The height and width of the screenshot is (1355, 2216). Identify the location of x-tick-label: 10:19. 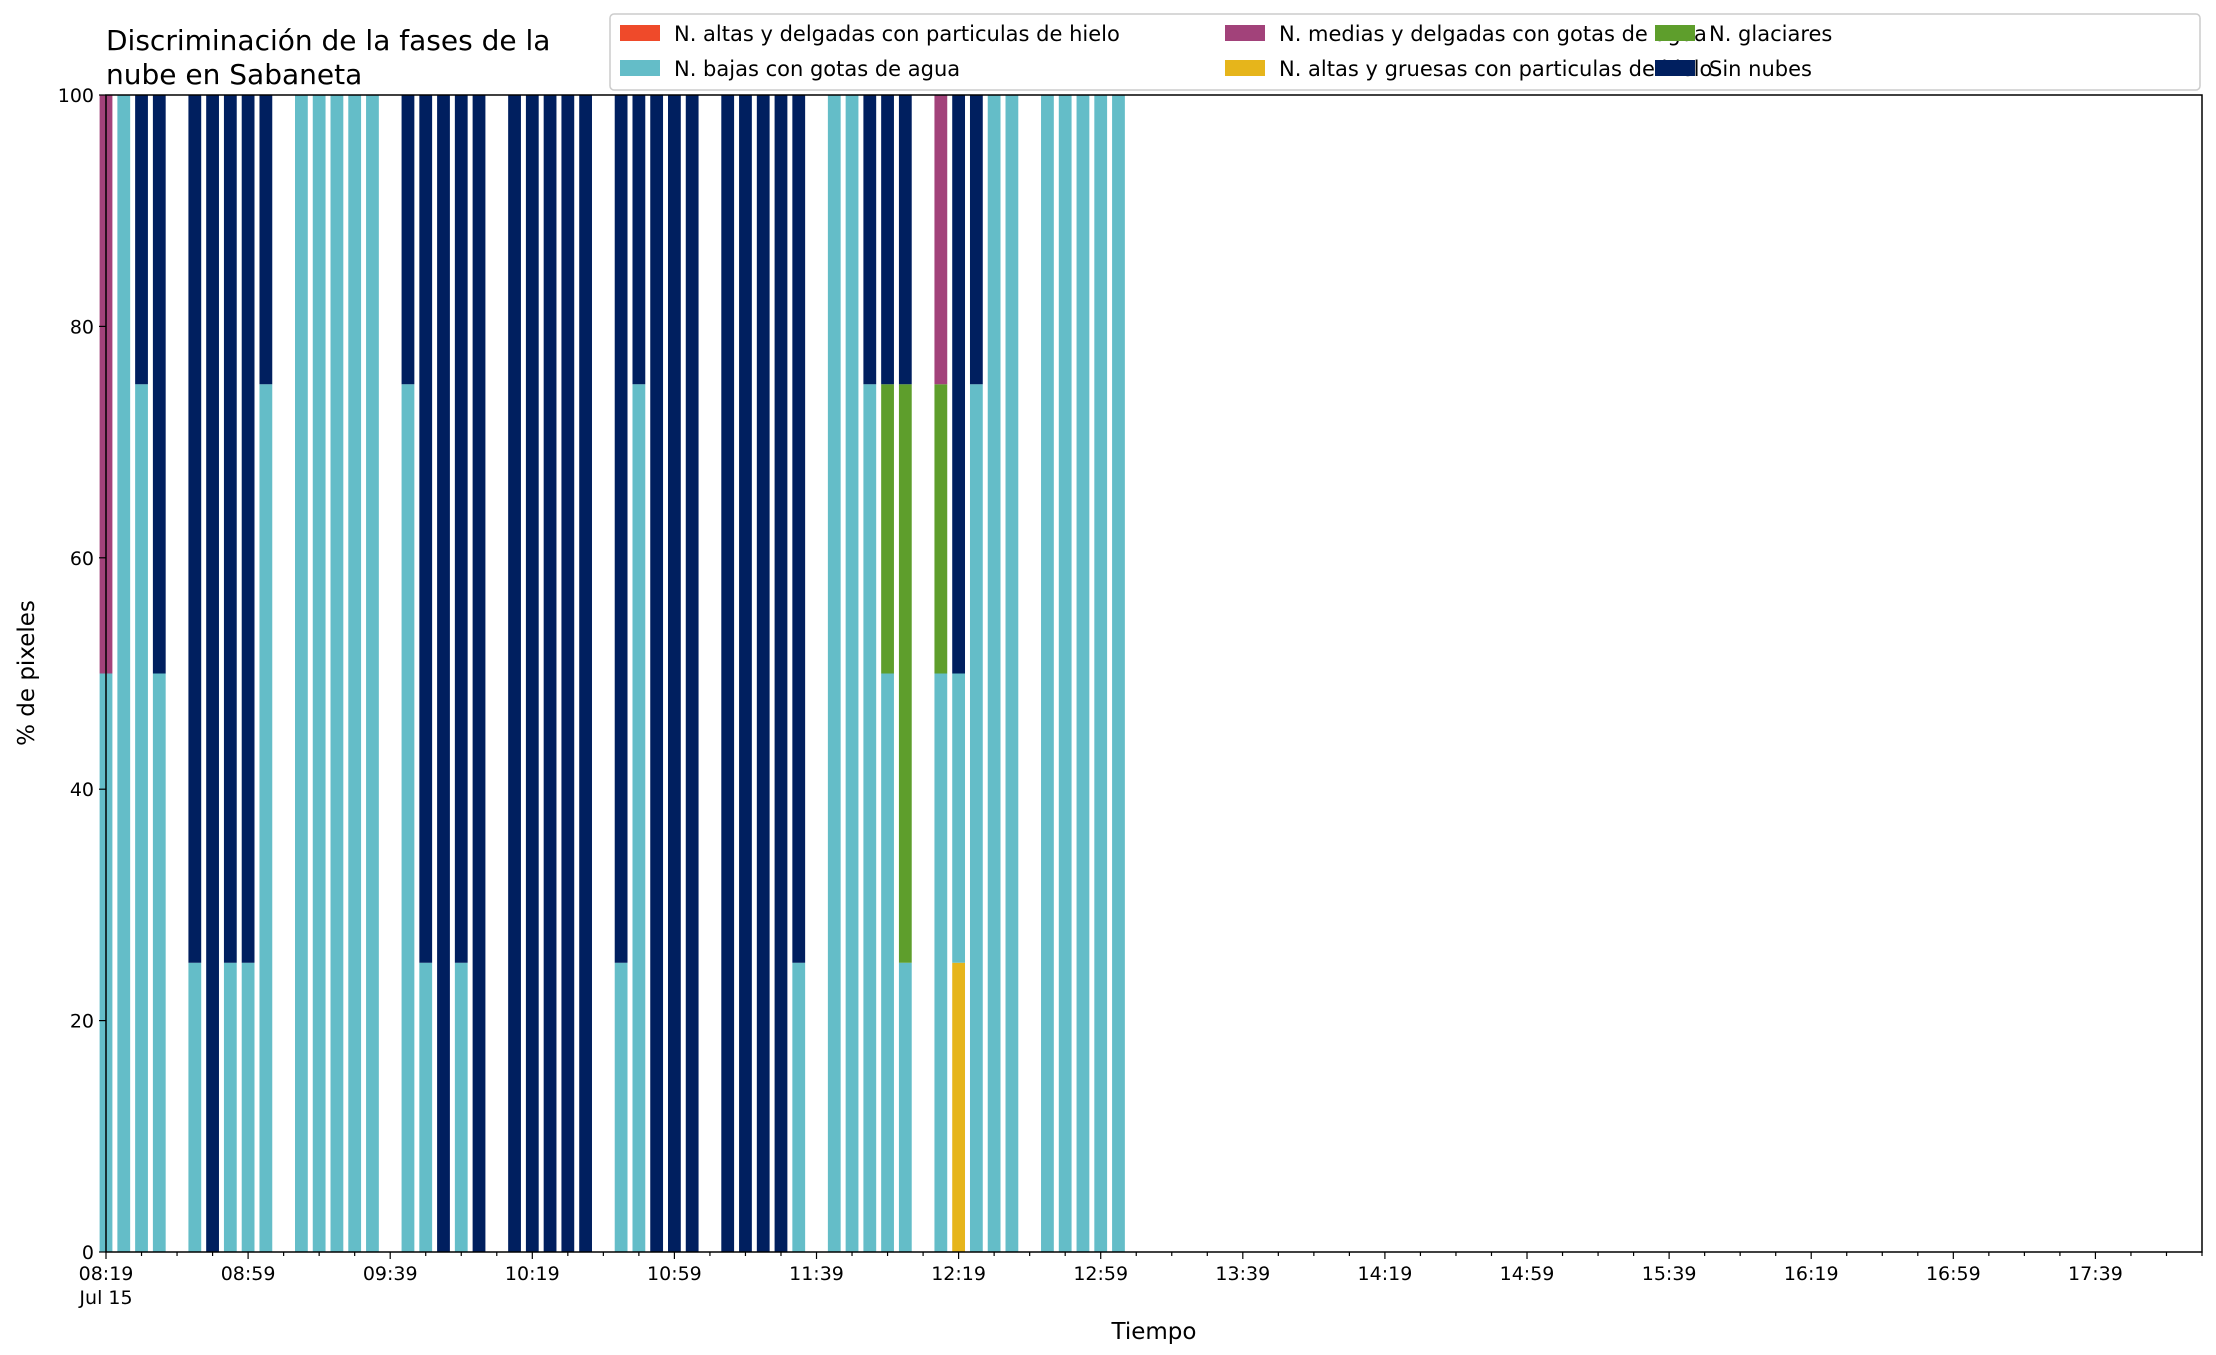
(532, 1274).